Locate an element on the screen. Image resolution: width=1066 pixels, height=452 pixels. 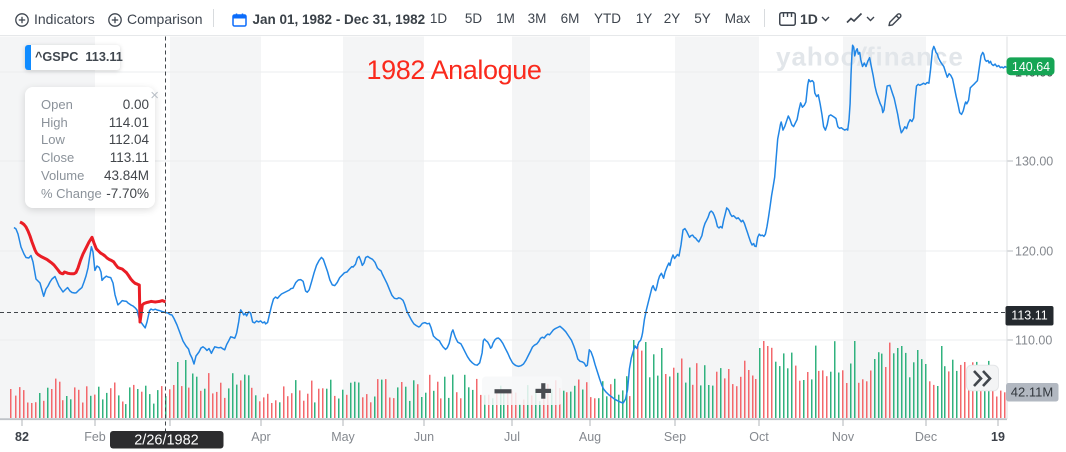
svg-text: Aug is located at coordinates (590, 437).